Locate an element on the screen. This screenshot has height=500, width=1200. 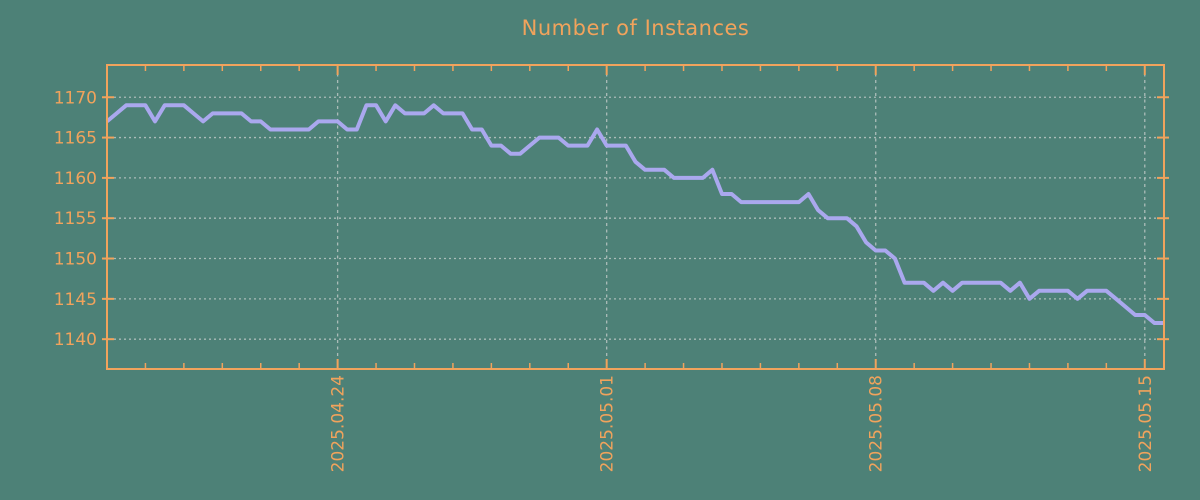
y-tick-label: 1145 is located at coordinates (75, 300).